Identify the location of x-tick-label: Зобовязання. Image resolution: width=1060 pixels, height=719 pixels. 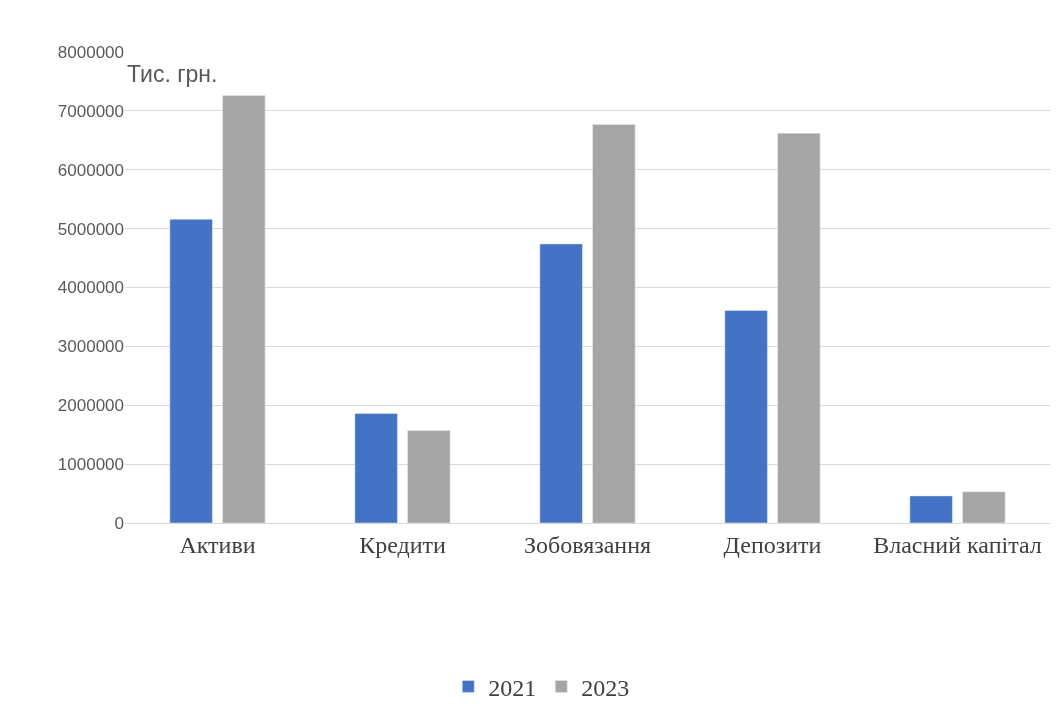
(587, 544).